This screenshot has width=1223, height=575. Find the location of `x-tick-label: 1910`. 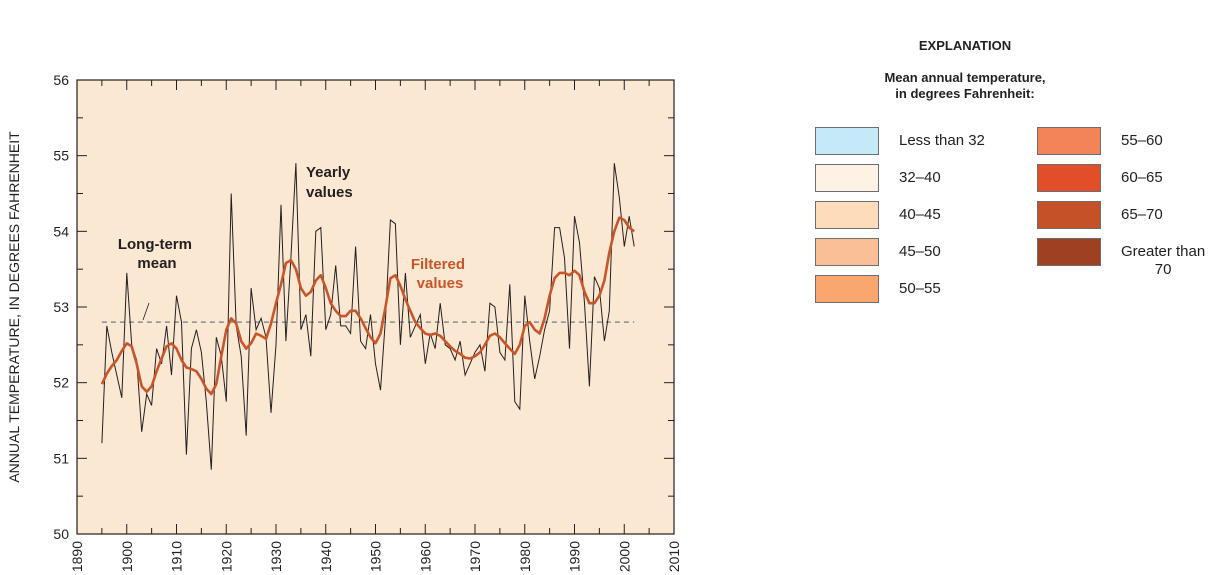

x-tick-label: 1910 is located at coordinates (177, 556).